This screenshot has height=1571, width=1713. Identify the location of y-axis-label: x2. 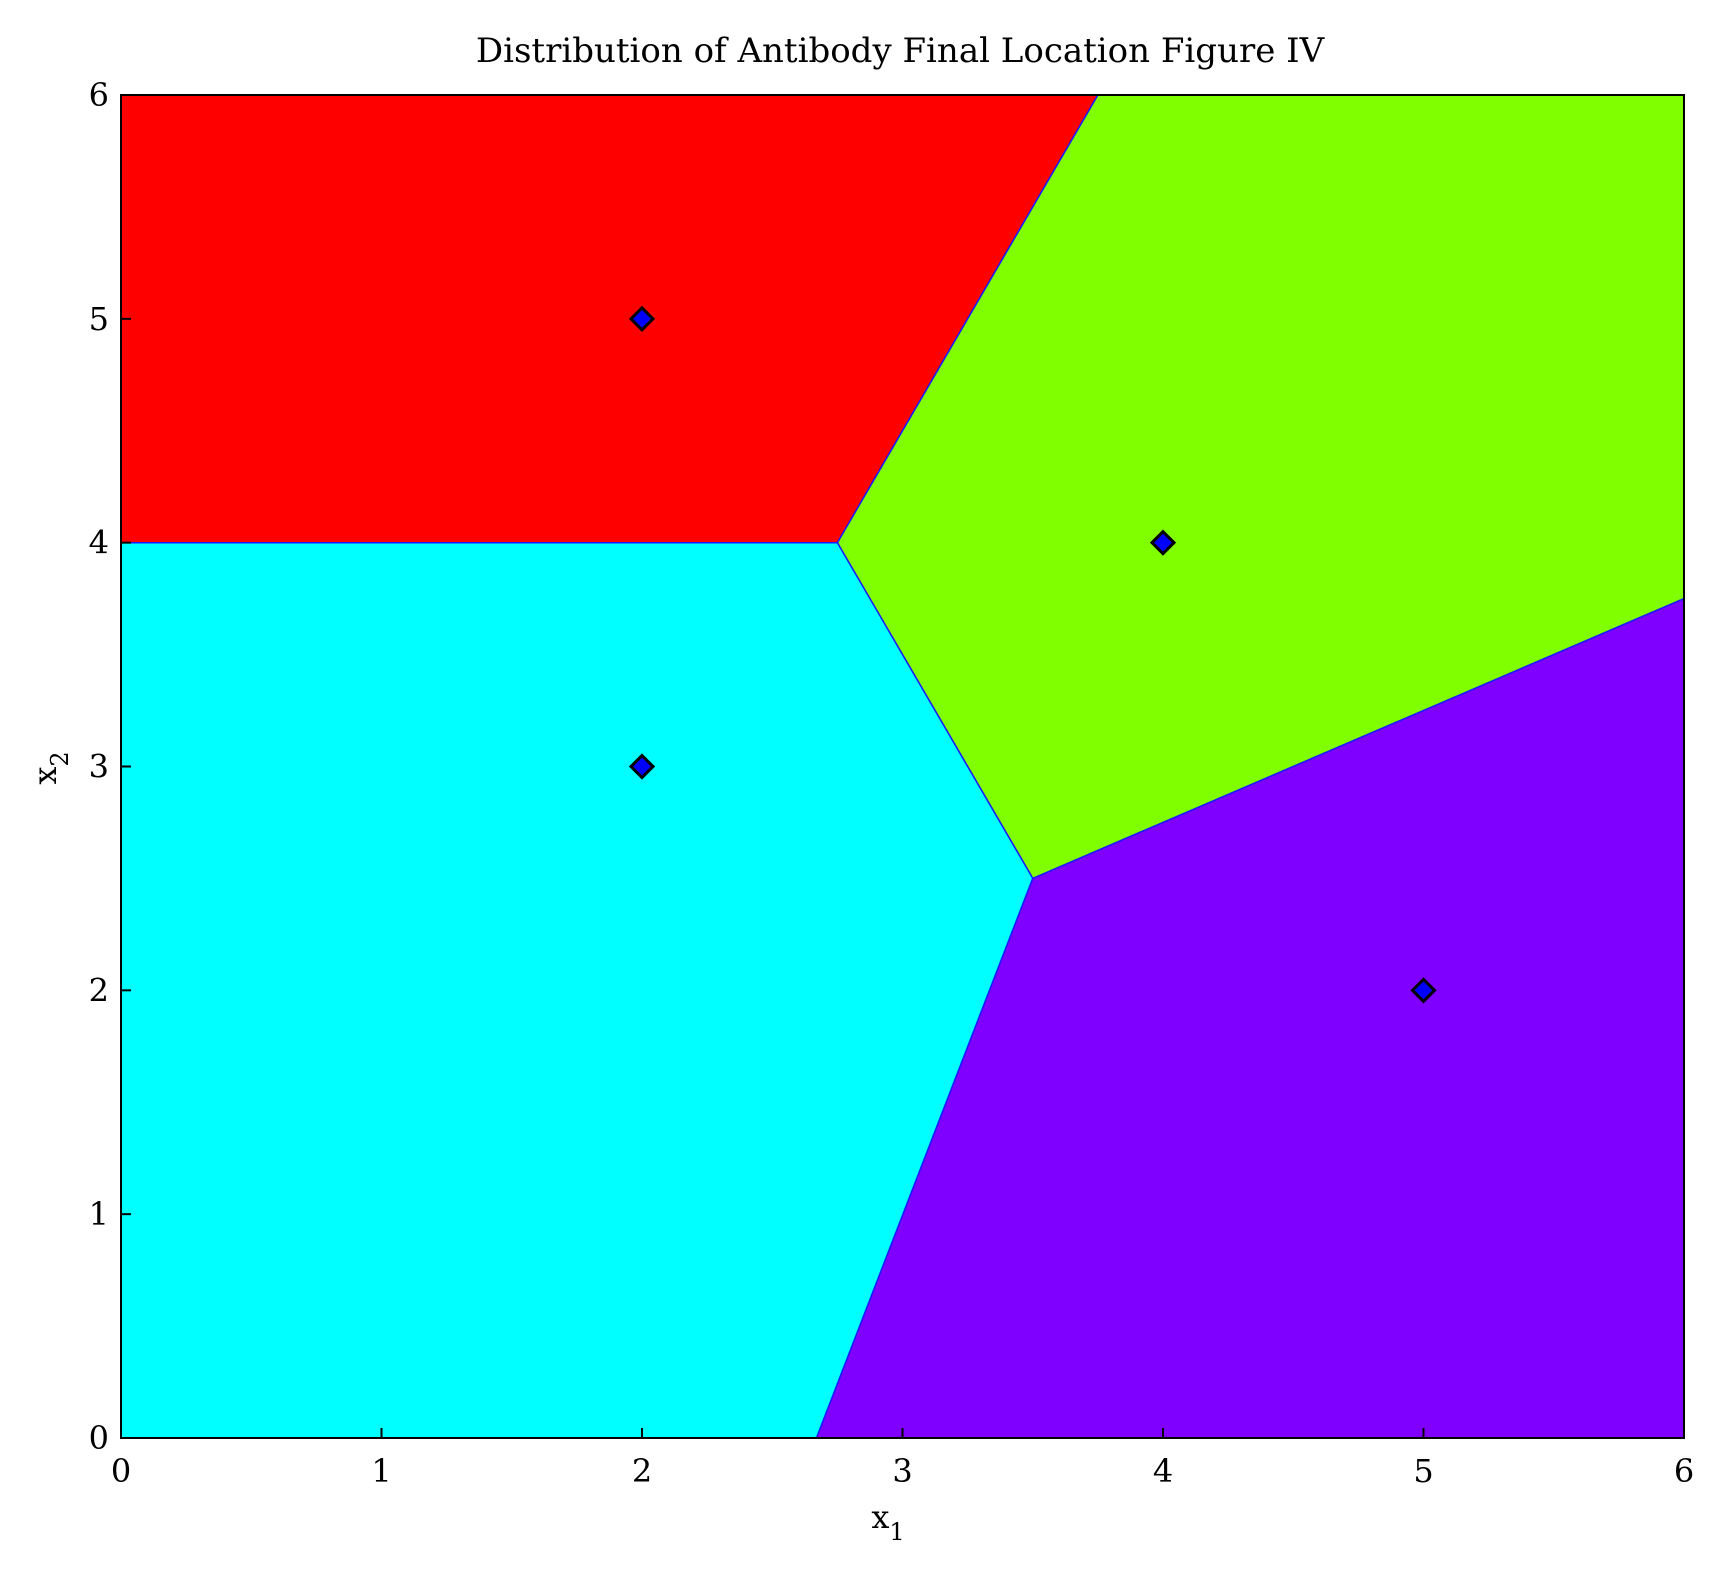
(50, 767).